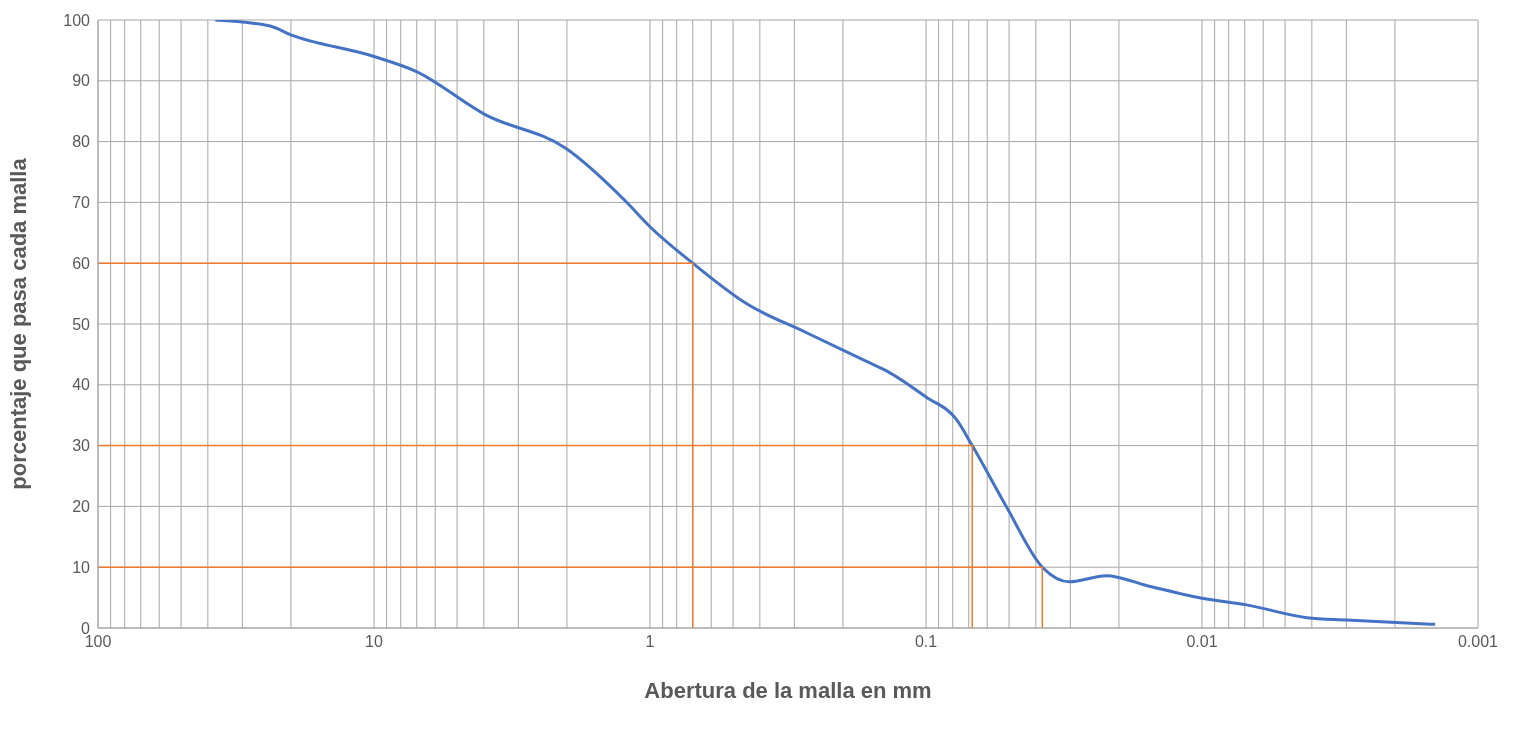 This screenshot has width=1524, height=733. I want to click on x-tick-label: 100, so click(98, 642).